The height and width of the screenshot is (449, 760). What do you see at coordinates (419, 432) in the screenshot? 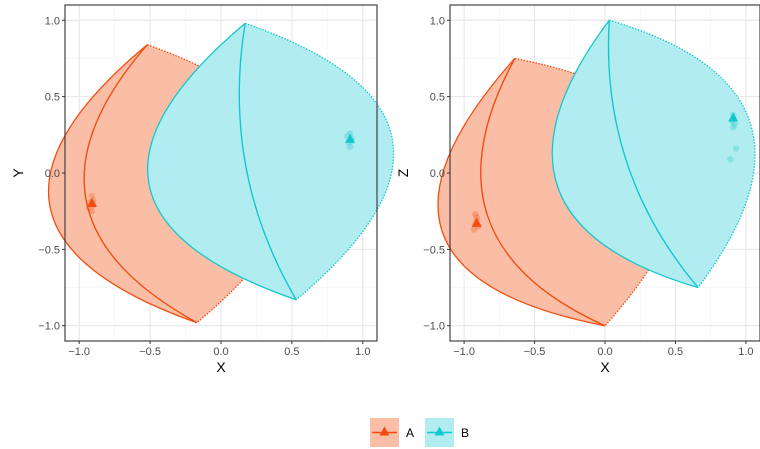
I see `legend: A B` at bounding box center [419, 432].